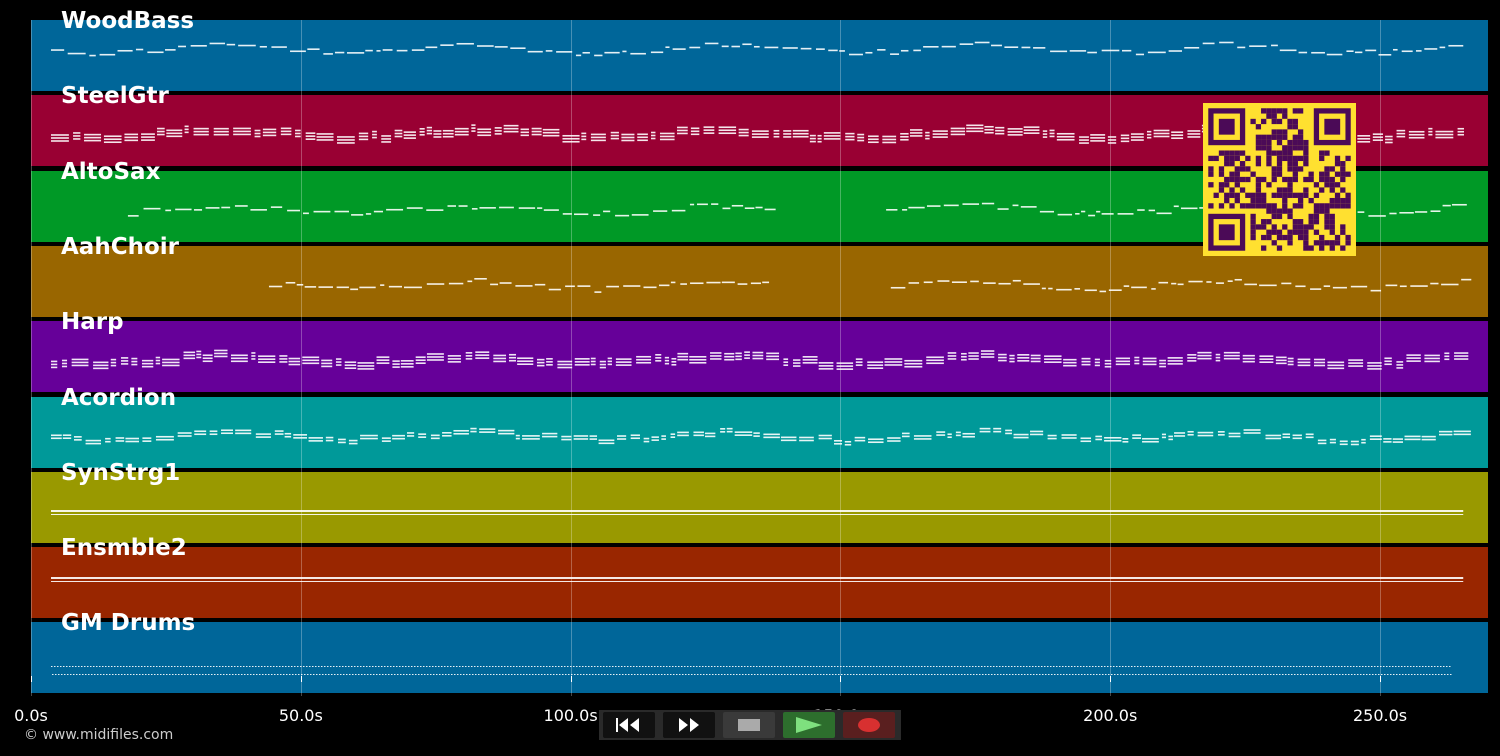  What do you see at coordinates (121, 473) in the screenshot?
I see `track-name: SynStrg1` at bounding box center [121, 473].